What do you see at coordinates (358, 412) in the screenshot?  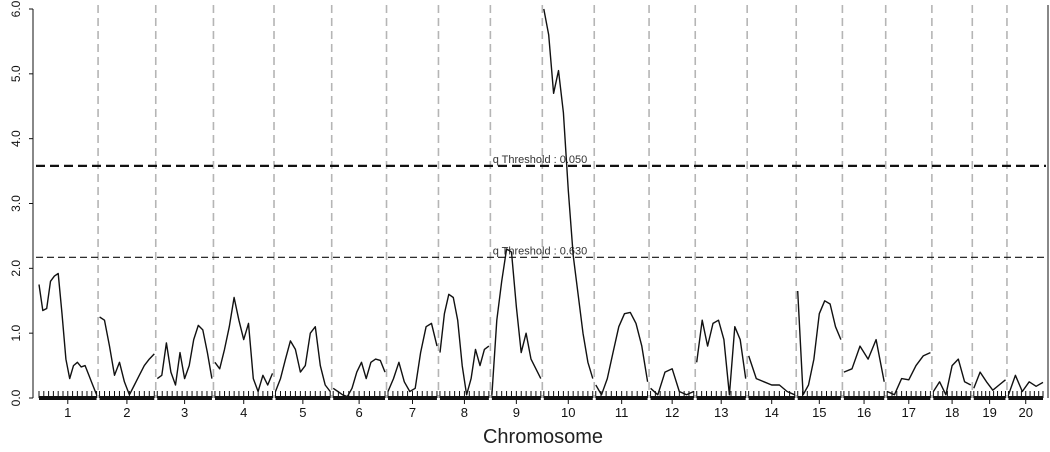 I see `x-tick-label: 6` at bounding box center [358, 412].